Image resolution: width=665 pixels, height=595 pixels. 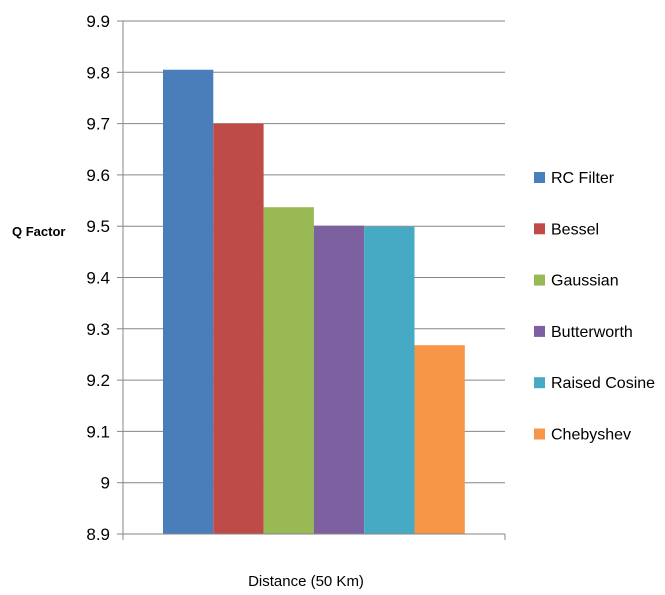 I want to click on x-axis-label: Distance (50 Km), so click(x=306, y=581).